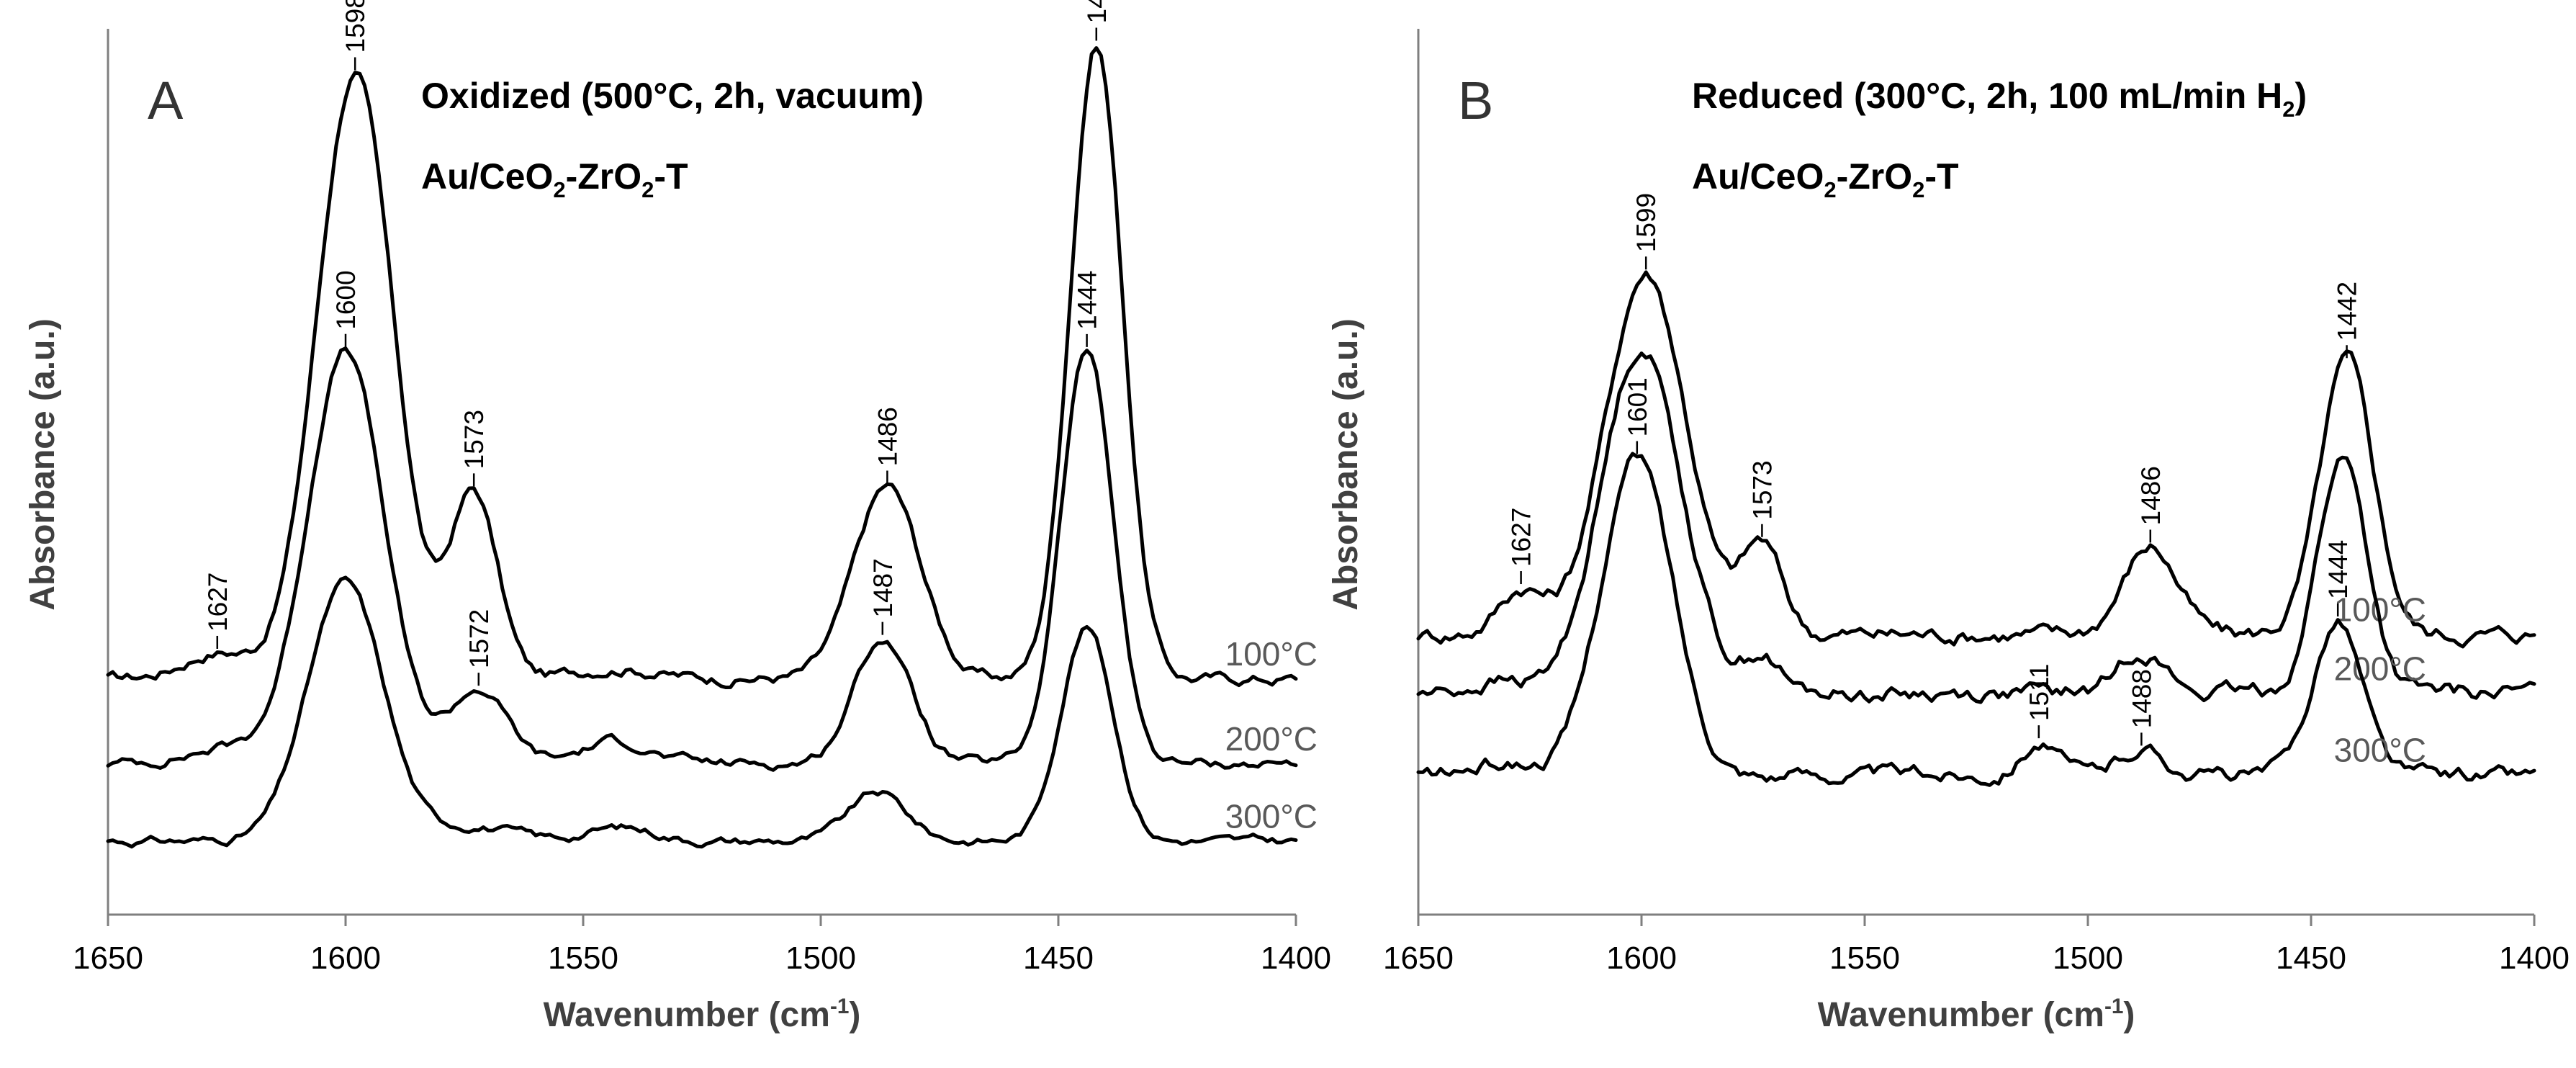 The height and width of the screenshot is (1068, 2576). Describe the element at coordinates (1941, 176) in the screenshot. I see `panel-b-sample-label-part: -T` at that location.